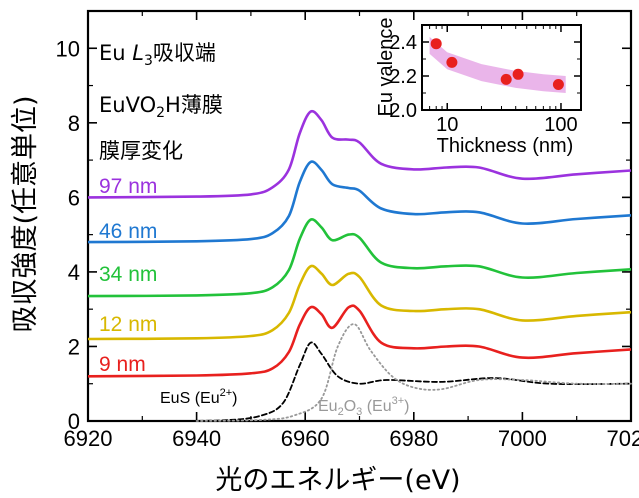  What do you see at coordinates (403, 111) in the screenshot?
I see `inset-y-tick-label: 2.0` at bounding box center [403, 111].